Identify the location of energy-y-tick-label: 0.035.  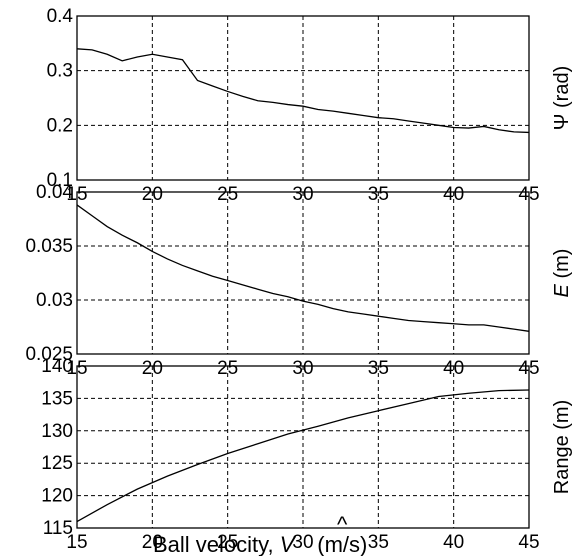
(49, 246).